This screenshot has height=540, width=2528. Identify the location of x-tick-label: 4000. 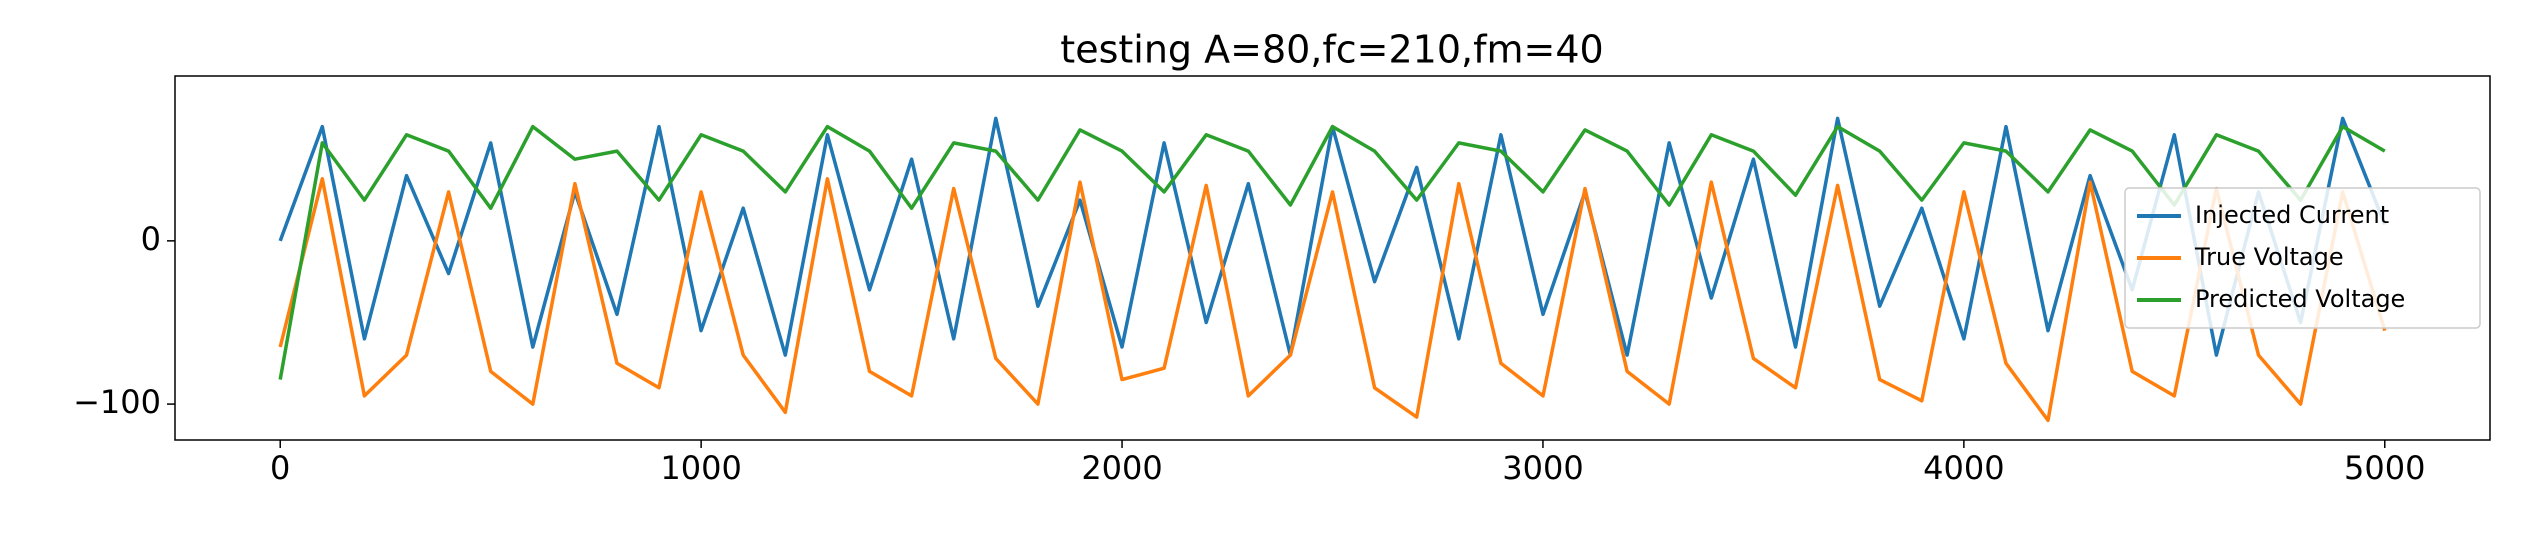
(1963, 468).